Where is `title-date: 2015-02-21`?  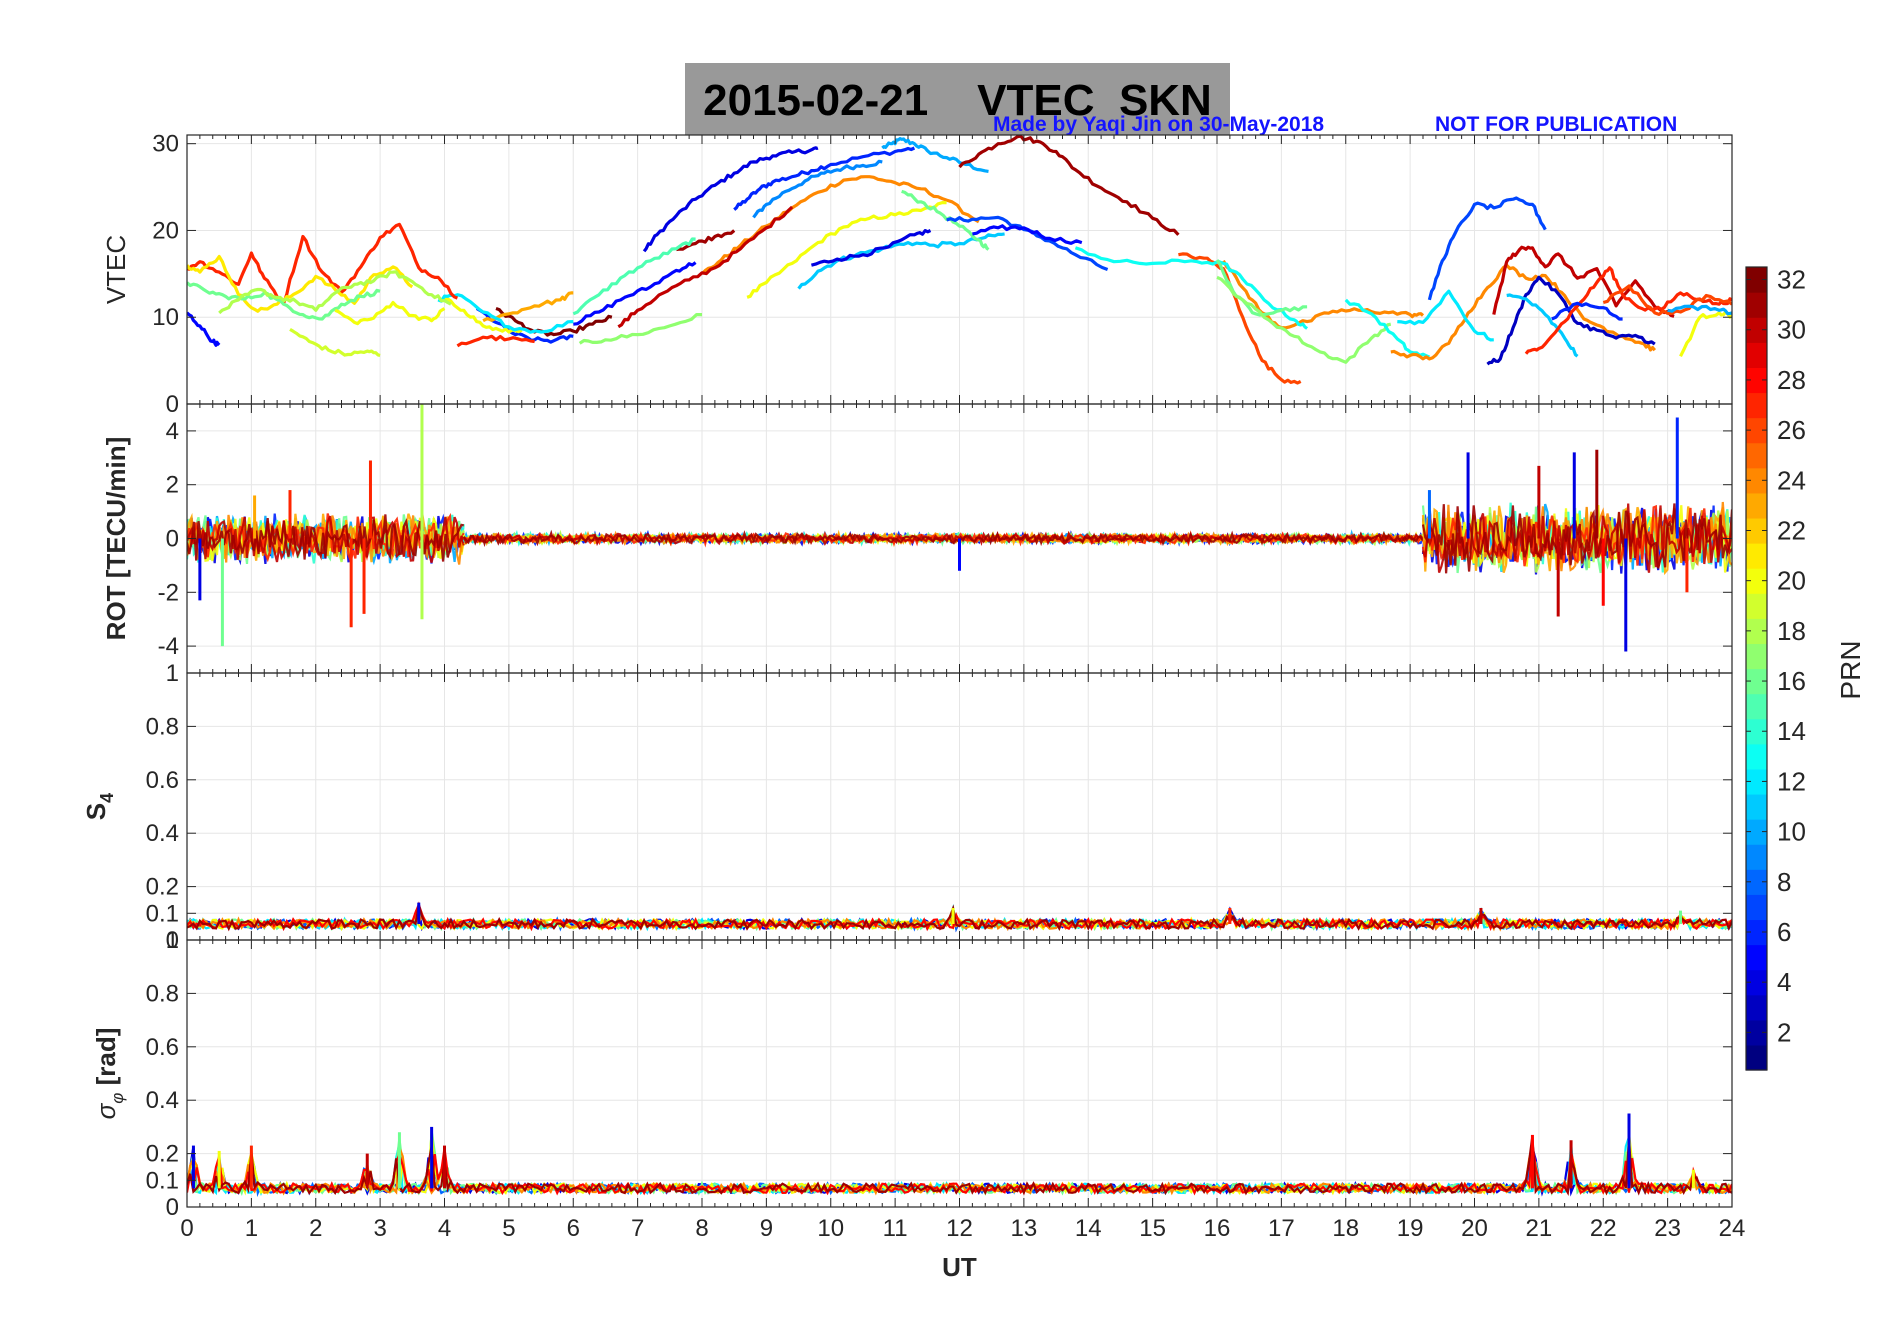 title-date: 2015-02-21 is located at coordinates (816, 100).